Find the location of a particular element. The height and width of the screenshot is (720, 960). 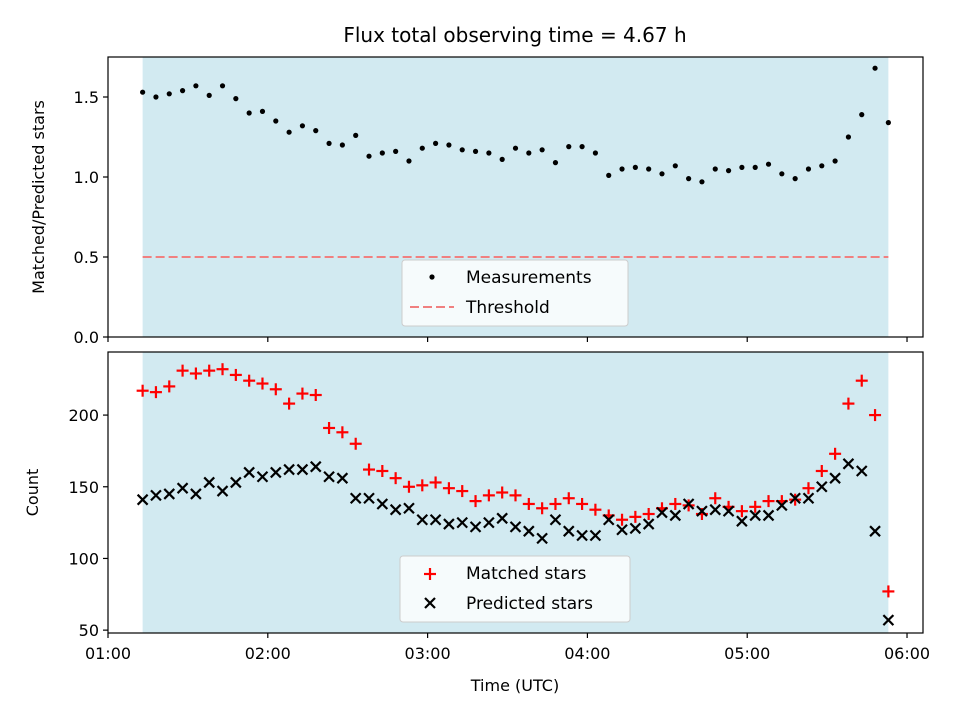

y-tick-label: 50 is located at coordinates (89, 630).